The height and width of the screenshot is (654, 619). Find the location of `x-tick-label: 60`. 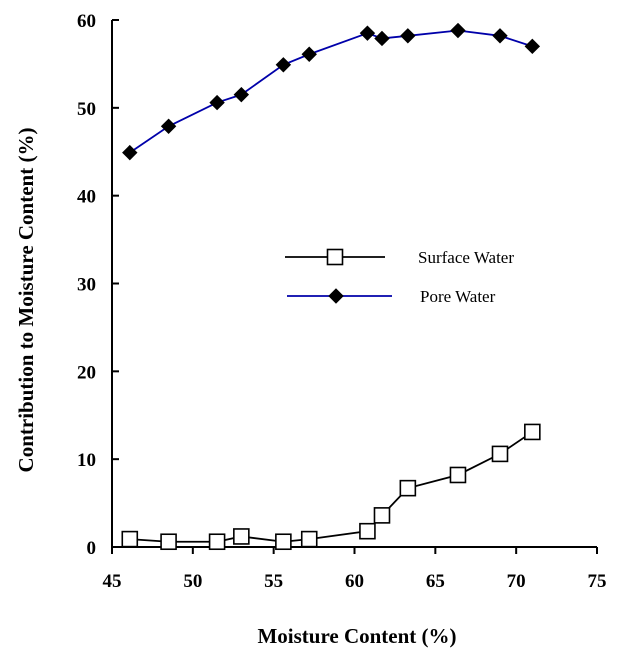

x-tick-label: 60 is located at coordinates (354, 581).